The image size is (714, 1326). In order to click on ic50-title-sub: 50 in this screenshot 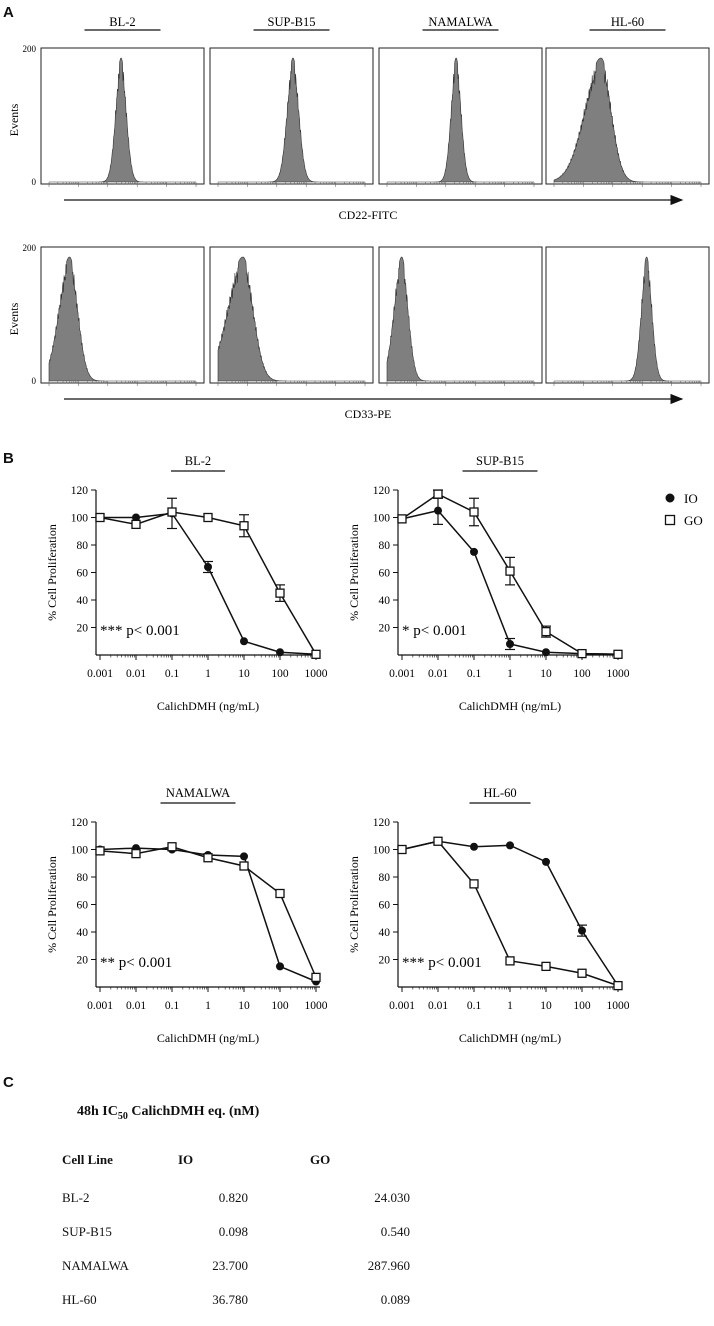, I will do `click(122, 1116)`.